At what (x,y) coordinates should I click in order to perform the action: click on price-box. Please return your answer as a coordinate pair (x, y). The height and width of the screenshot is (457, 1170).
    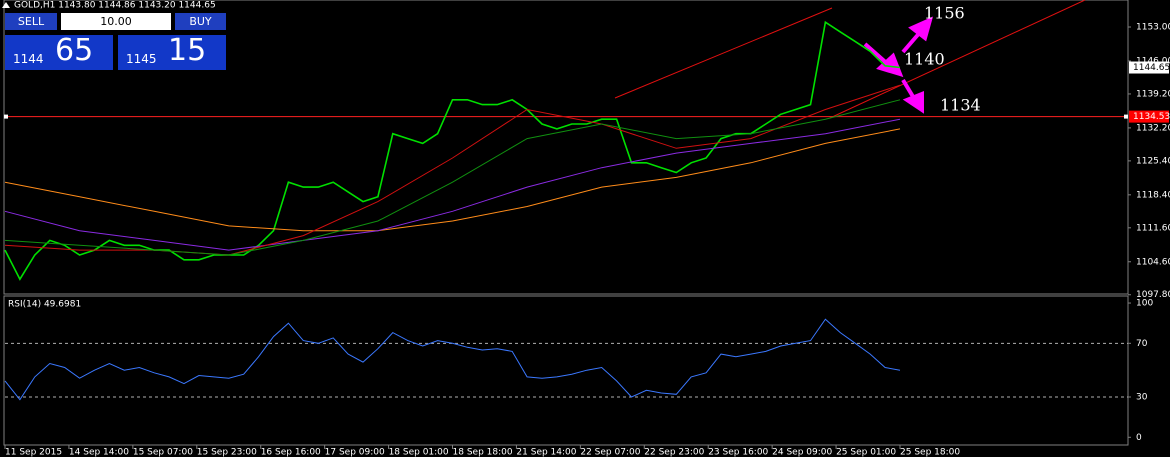
    Looking at the image, I should click on (1149, 67).